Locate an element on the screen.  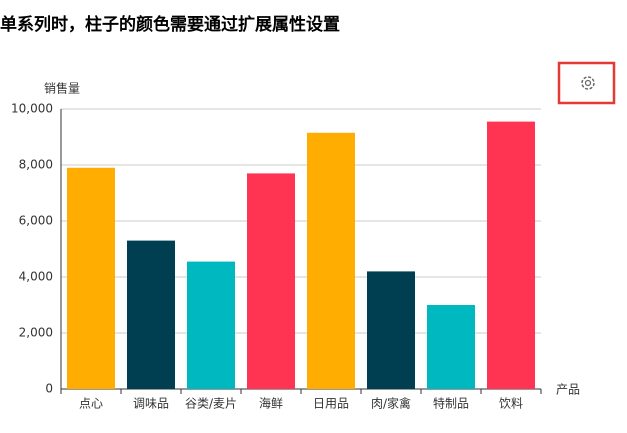
y-tick-label: 2,000 is located at coordinates (36, 333).